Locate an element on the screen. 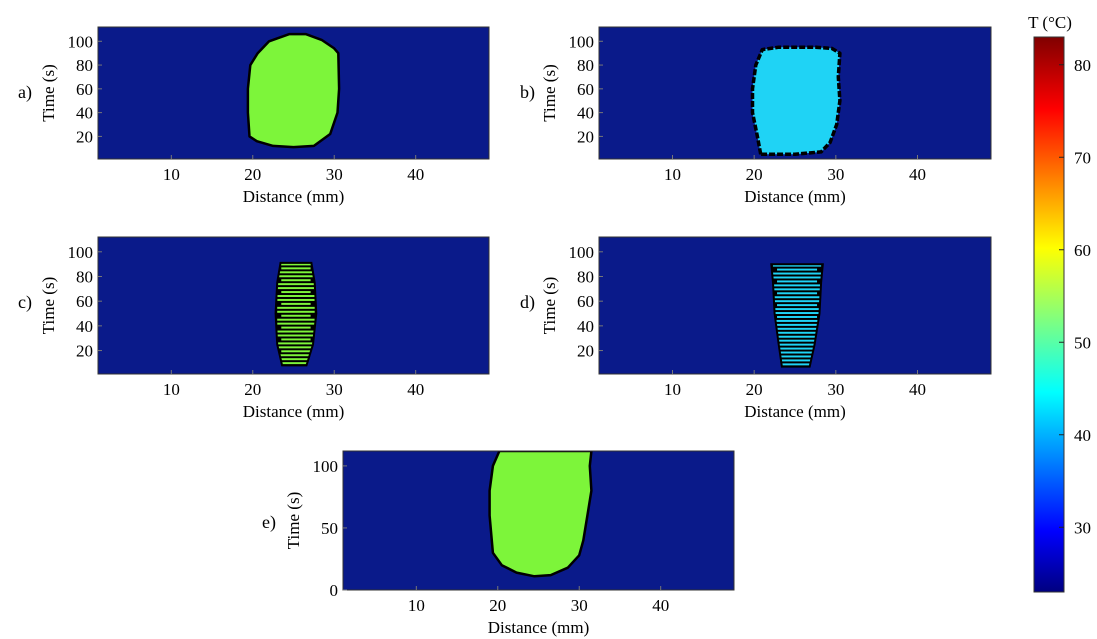 This screenshot has height=639, width=1097. colorbar-tick-label: 60 is located at coordinates (1082, 250).